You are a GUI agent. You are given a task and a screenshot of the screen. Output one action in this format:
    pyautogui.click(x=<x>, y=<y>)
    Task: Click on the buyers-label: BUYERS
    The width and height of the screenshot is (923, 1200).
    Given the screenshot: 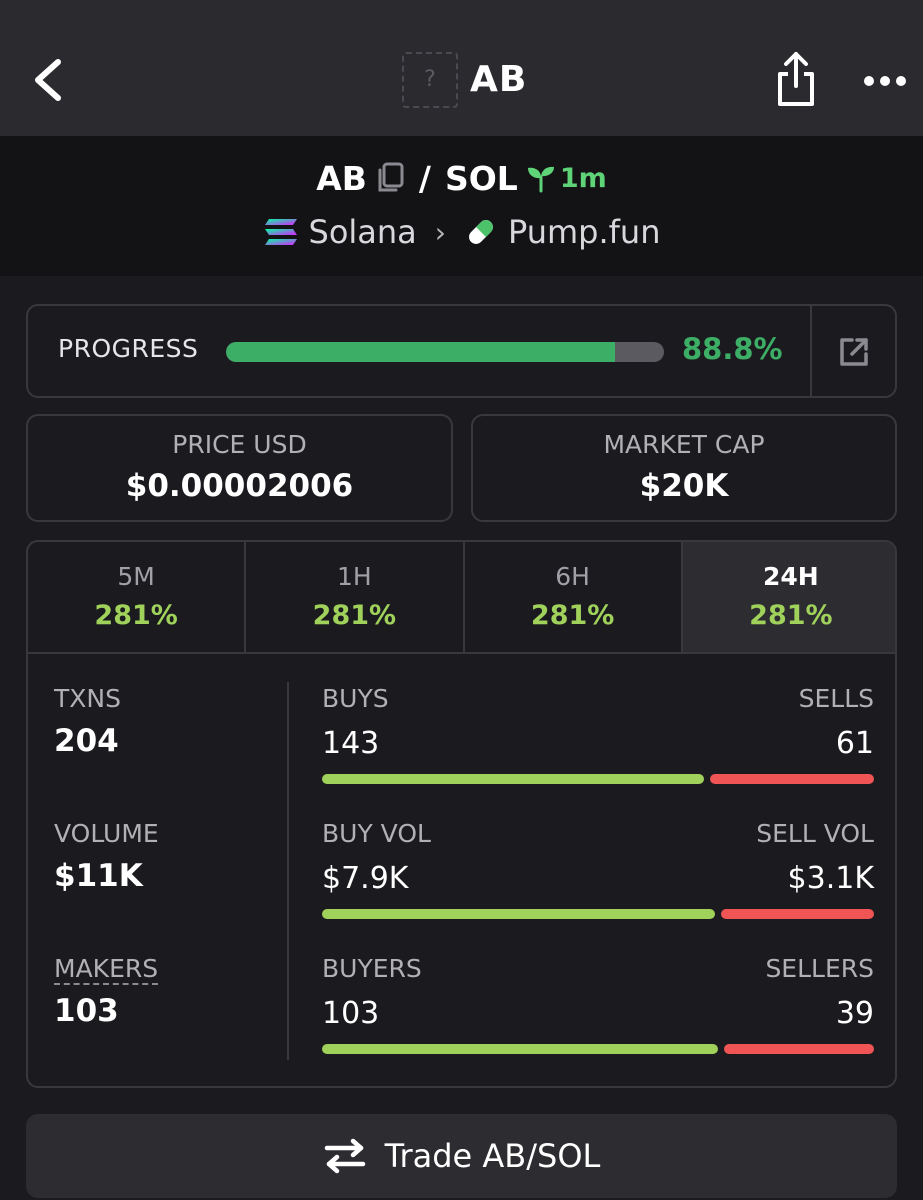 What is the action you would take?
    pyautogui.click(x=372, y=968)
    